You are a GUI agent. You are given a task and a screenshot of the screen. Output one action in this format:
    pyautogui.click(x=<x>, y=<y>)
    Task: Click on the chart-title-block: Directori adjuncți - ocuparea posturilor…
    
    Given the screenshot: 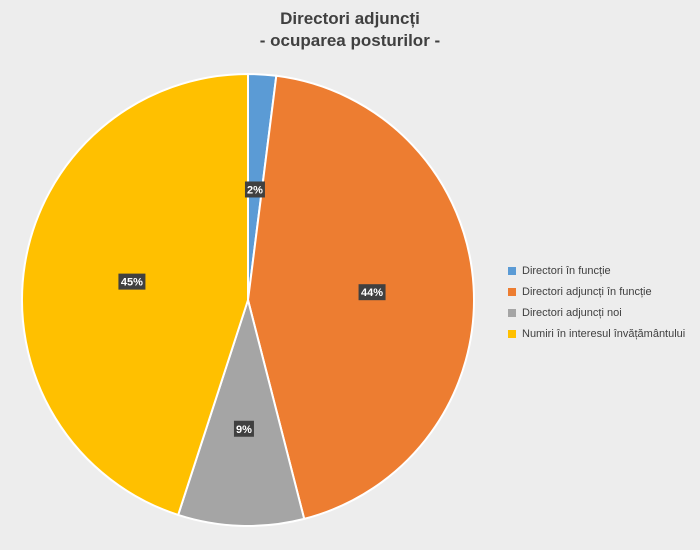 What is the action you would take?
    pyautogui.click(x=350, y=30)
    